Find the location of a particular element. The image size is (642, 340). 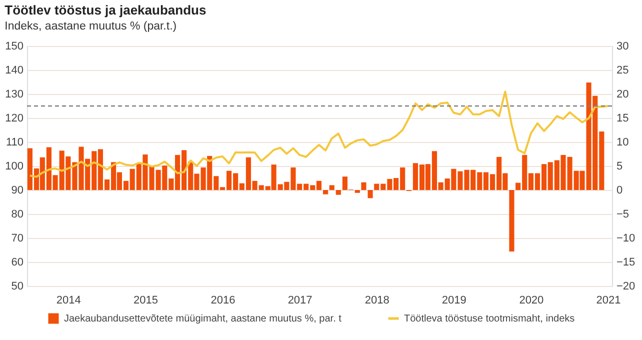

y-tick-label: 120 is located at coordinates (14, 118).